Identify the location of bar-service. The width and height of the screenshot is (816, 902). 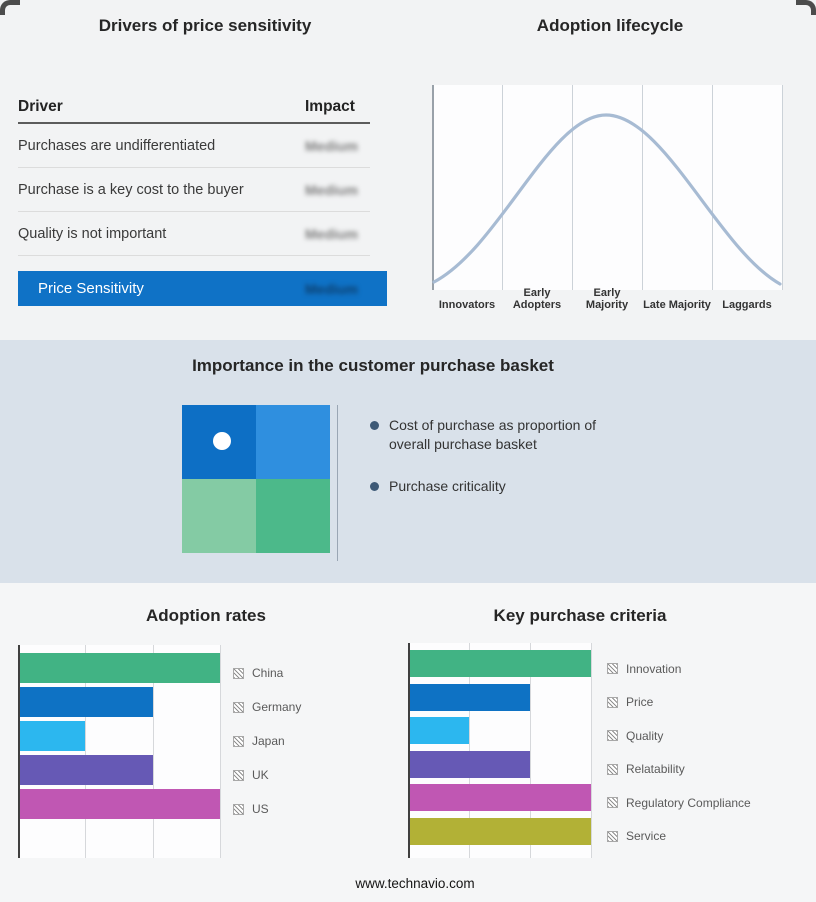
(499, 831).